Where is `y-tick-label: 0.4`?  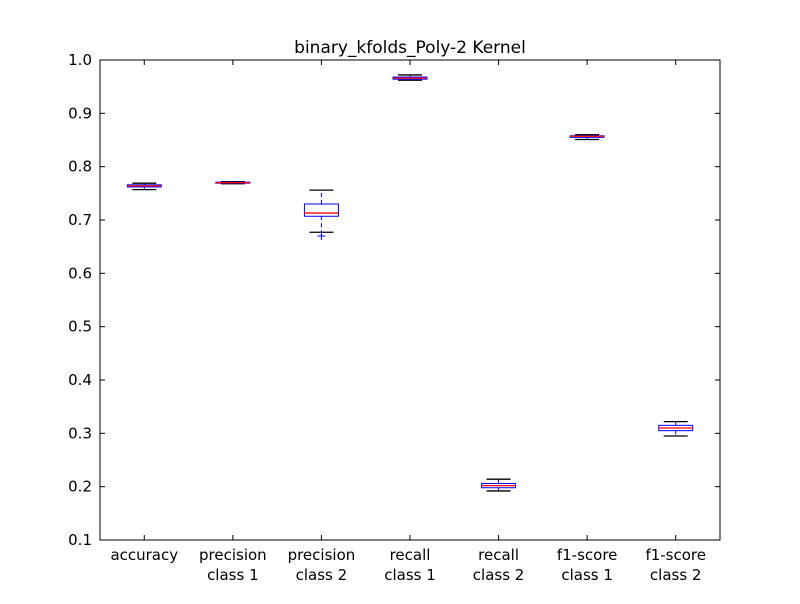
y-tick-label: 0.4 is located at coordinates (80, 380).